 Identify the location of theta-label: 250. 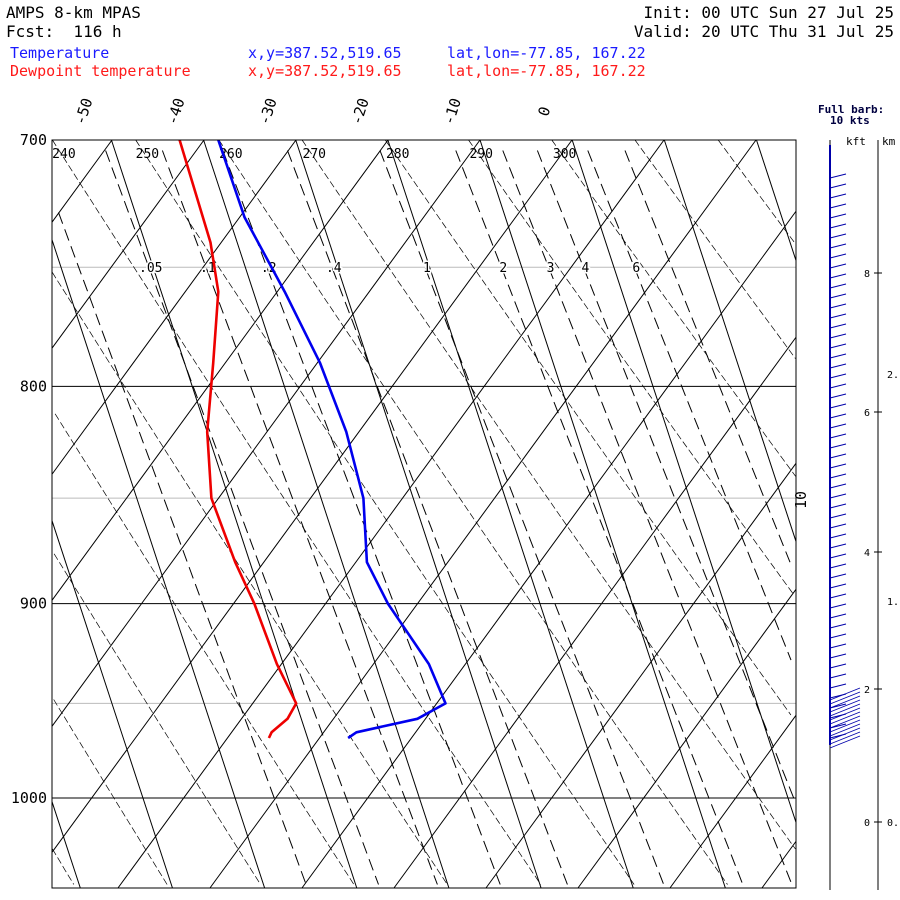
(147, 154).